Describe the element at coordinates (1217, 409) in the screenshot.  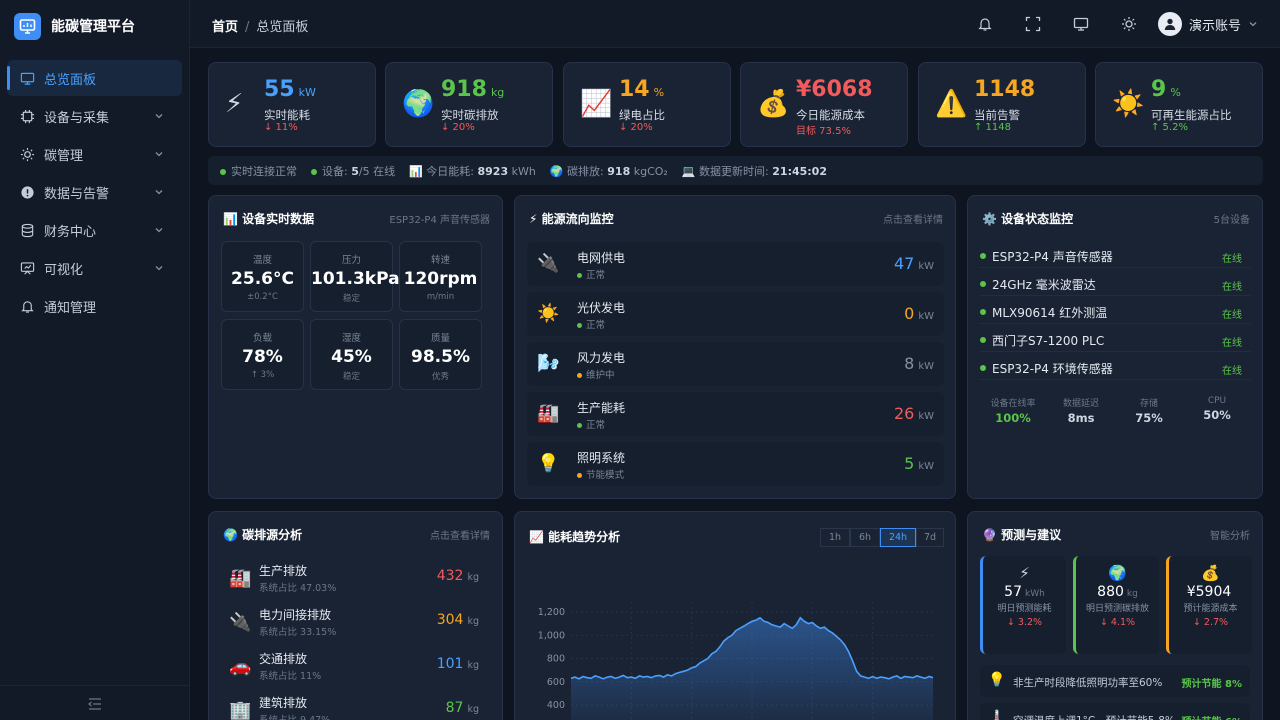
I see `device-kpi: CPU 50%` at that location.